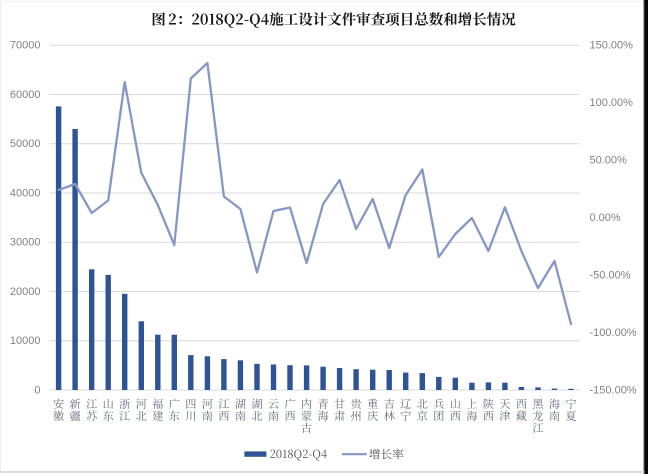  What do you see at coordinates (612, 103) in the screenshot?
I see `svg-text: 100.00%` at bounding box center [612, 103].